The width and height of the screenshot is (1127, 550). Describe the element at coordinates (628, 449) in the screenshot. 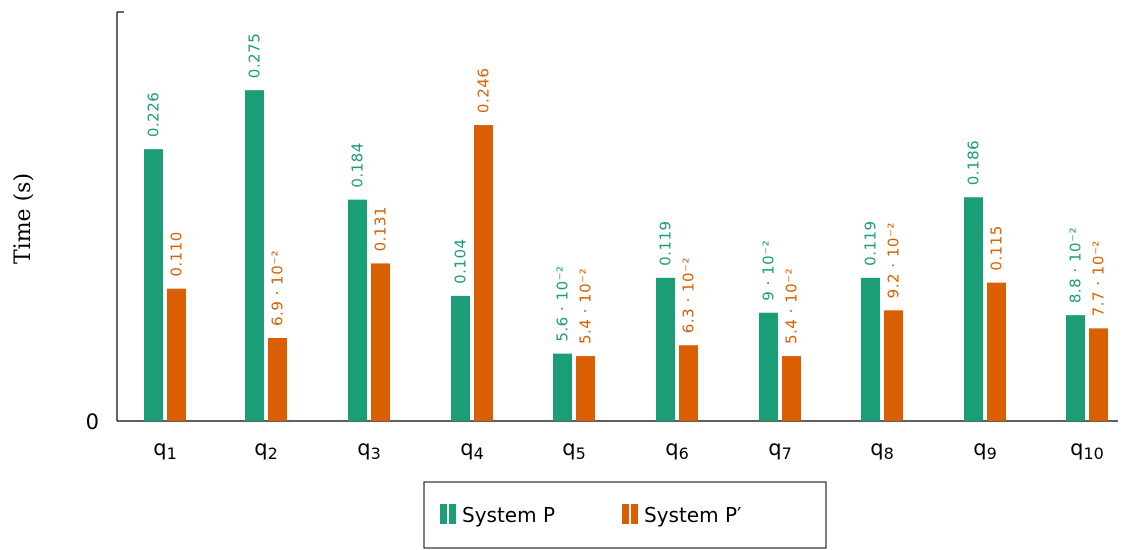

I see `x-ticks: q1 q2 q3 q4 q5 q6 q7 q8 q9 q10` at that location.